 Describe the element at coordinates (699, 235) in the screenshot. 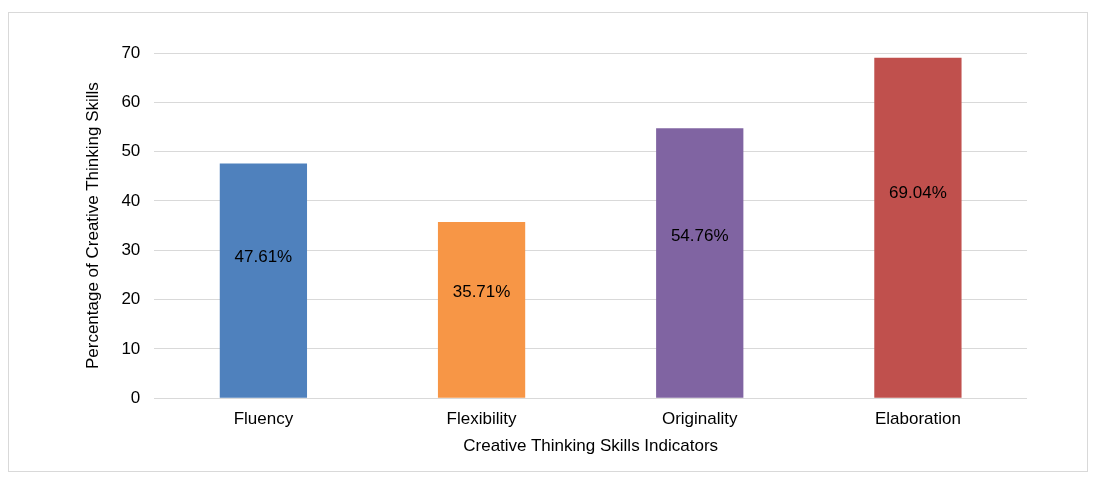

I see `data-label: 54.76%` at that location.